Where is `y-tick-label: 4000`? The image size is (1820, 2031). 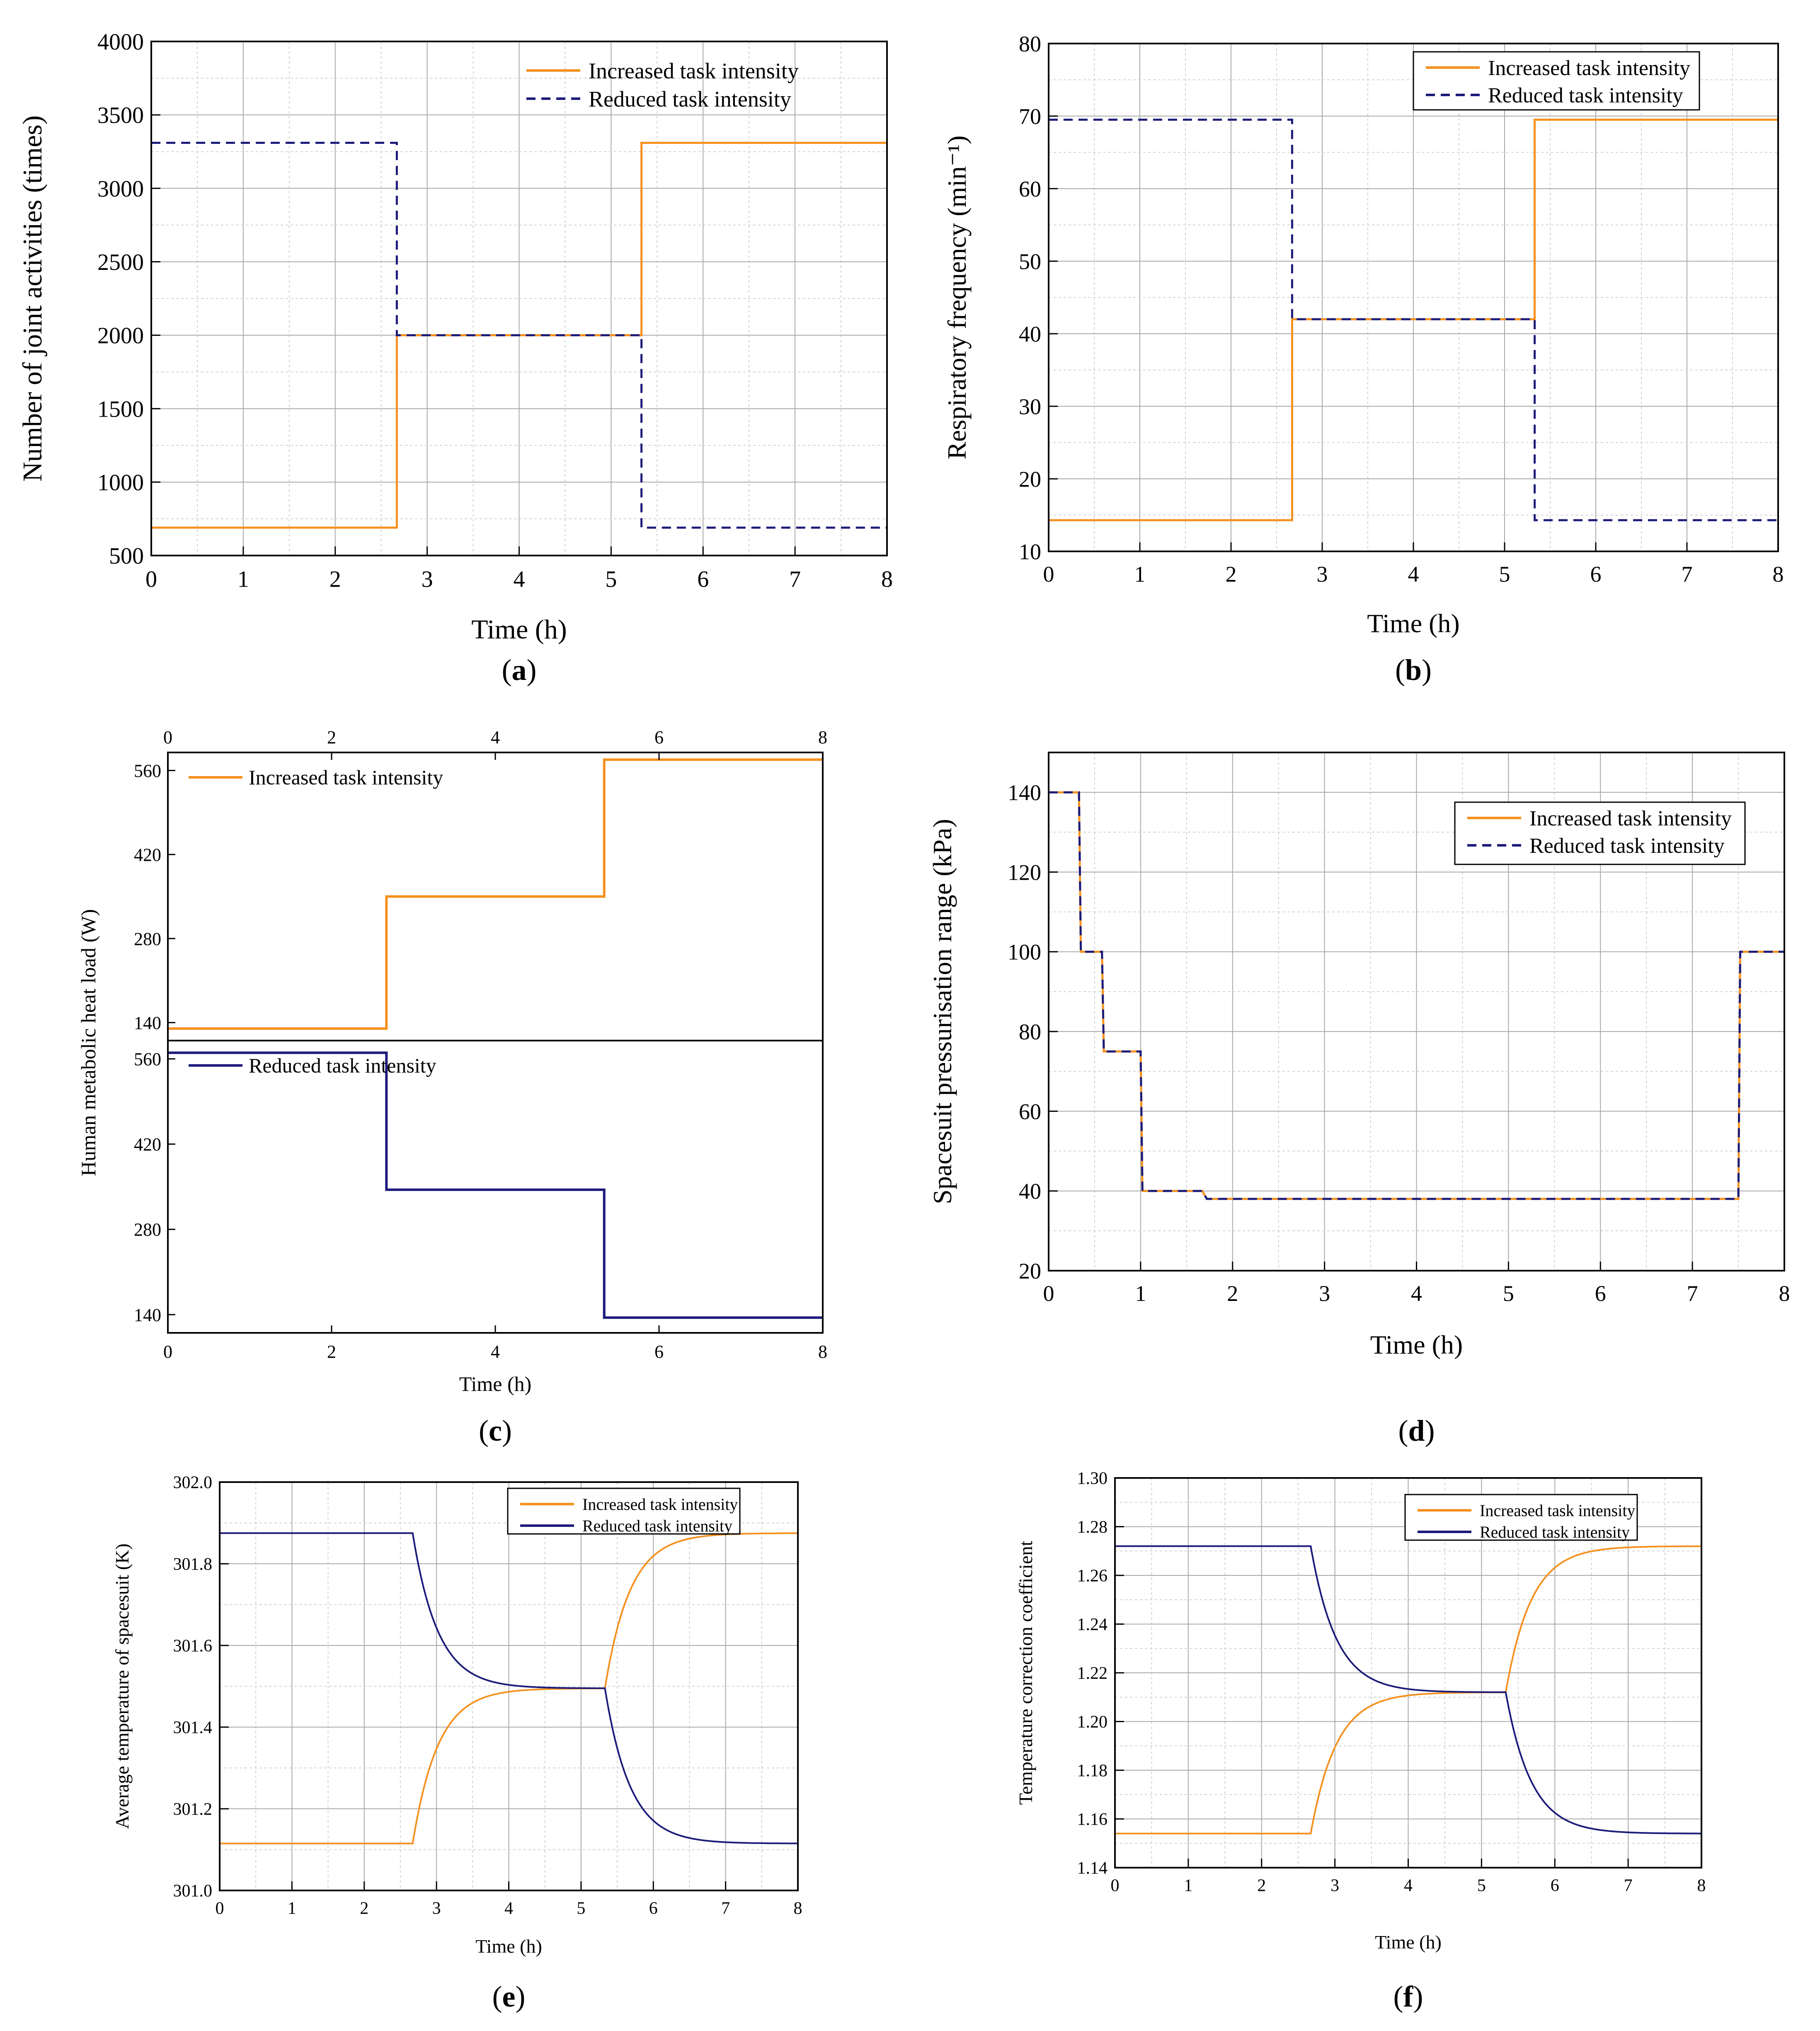
y-tick-label: 4000 is located at coordinates (120, 42).